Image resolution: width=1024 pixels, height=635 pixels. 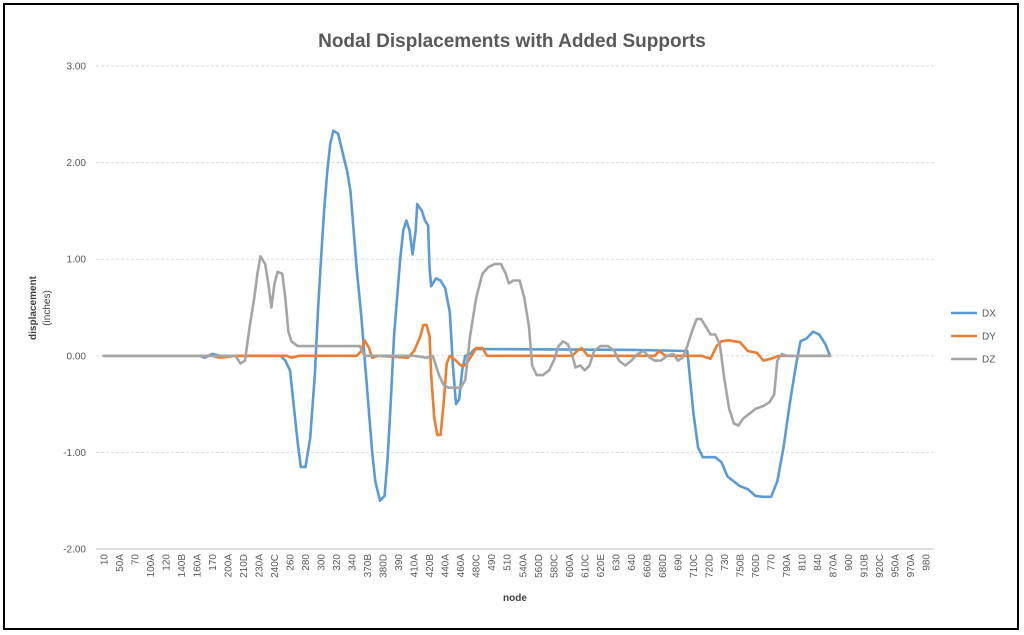 What do you see at coordinates (384, 566) in the screenshot?
I see `x-tick-label: 380D` at bounding box center [384, 566].